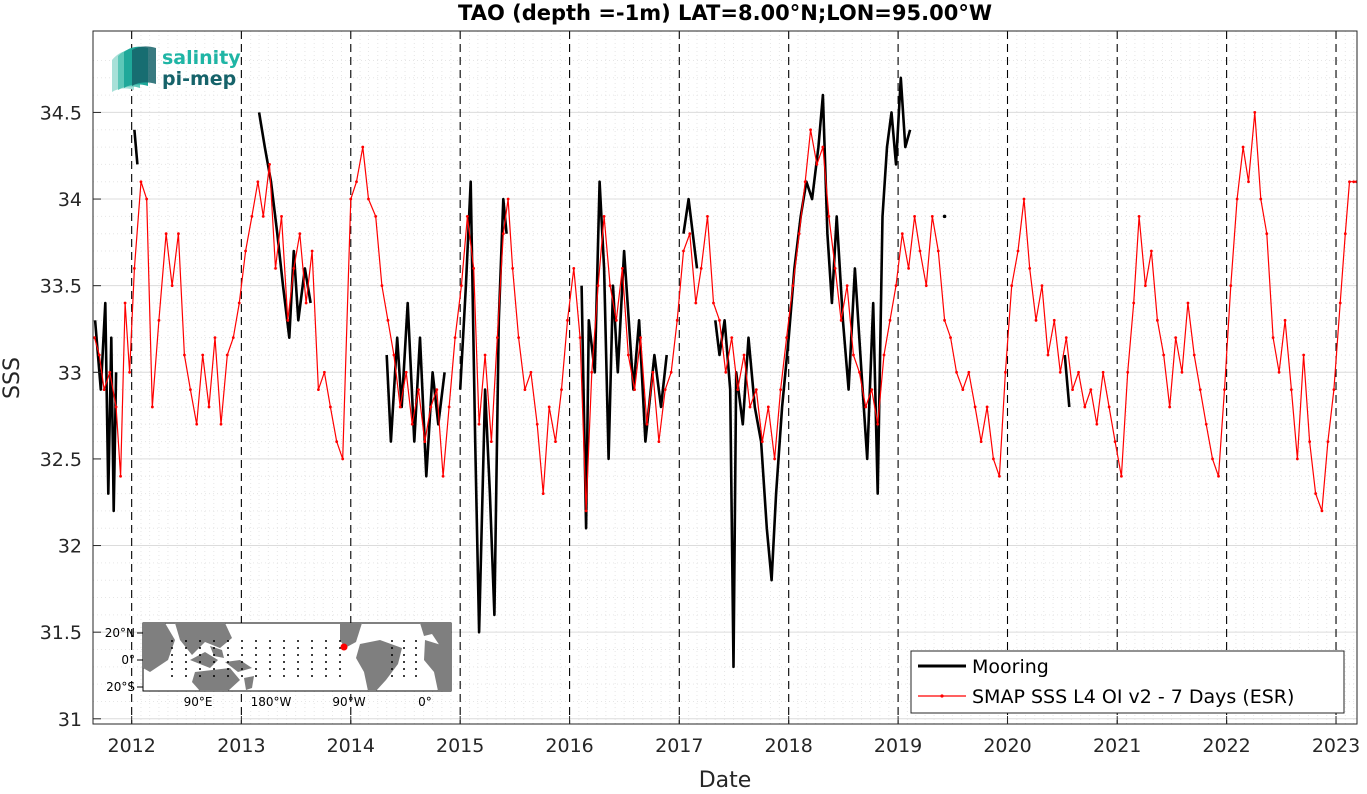 This screenshot has height=794, width=1367. I want to click on mooring-line-segment, so click(136, 147).